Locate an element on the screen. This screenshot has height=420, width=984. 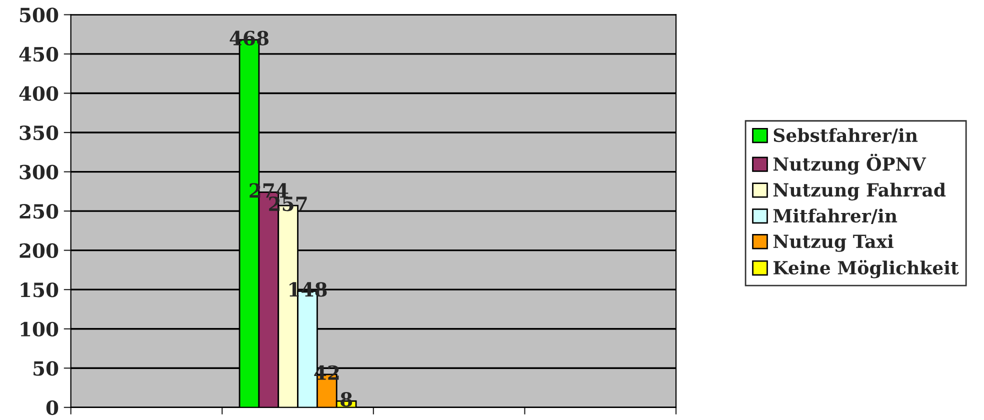
y-tick-label: 250 is located at coordinates (39, 211).